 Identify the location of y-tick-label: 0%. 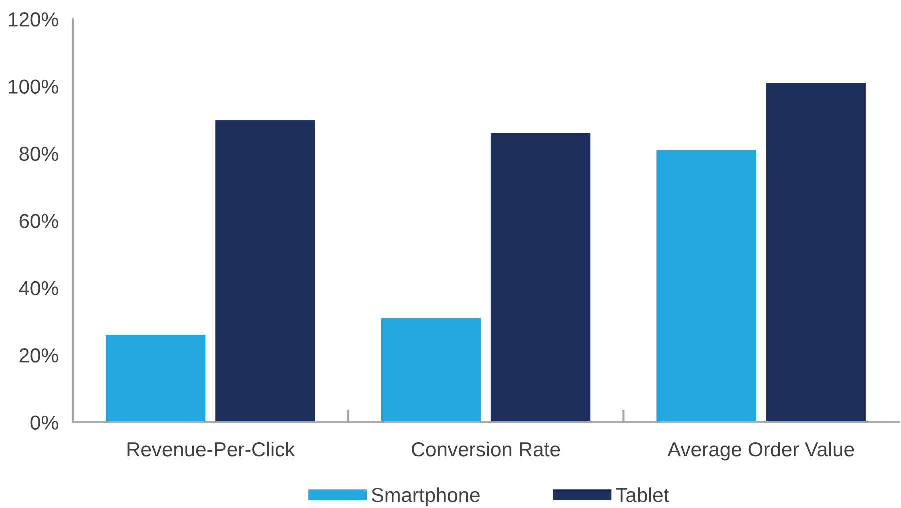
(44, 423).